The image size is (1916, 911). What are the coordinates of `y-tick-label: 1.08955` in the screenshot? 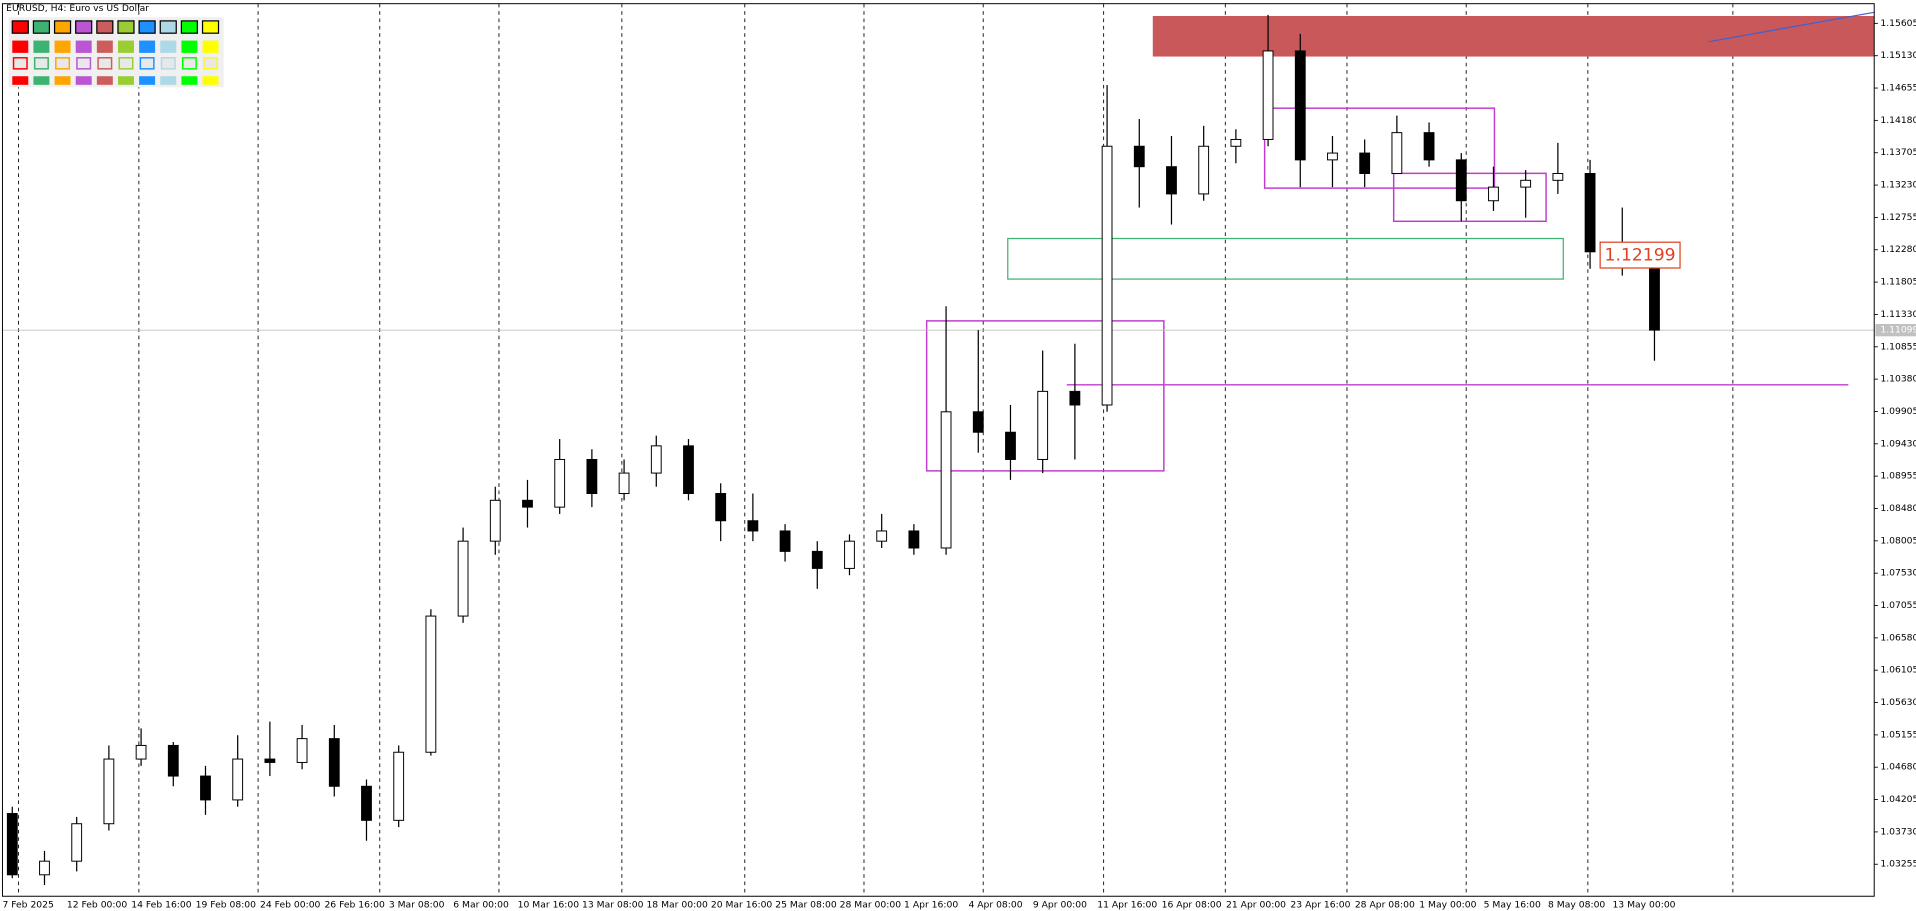 It's located at (1898, 476).